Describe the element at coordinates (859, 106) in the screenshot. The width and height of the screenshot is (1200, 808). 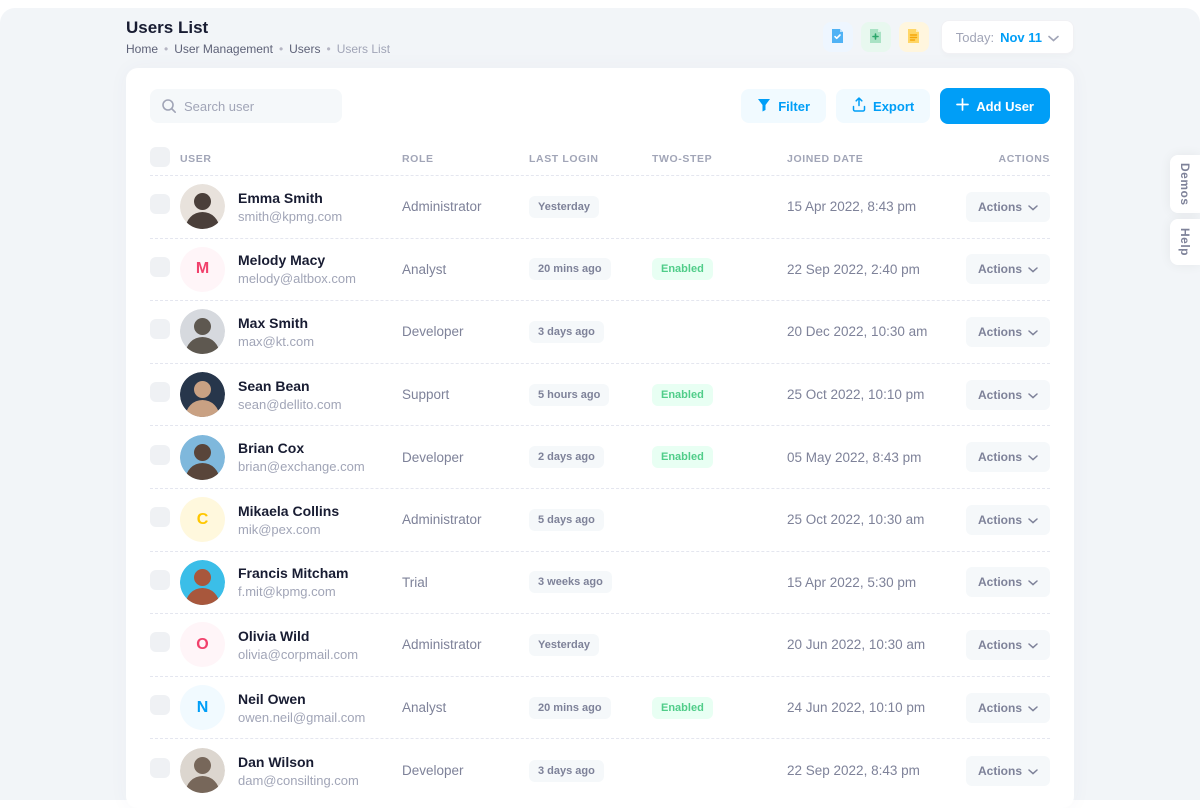
I see `export-icon` at that location.